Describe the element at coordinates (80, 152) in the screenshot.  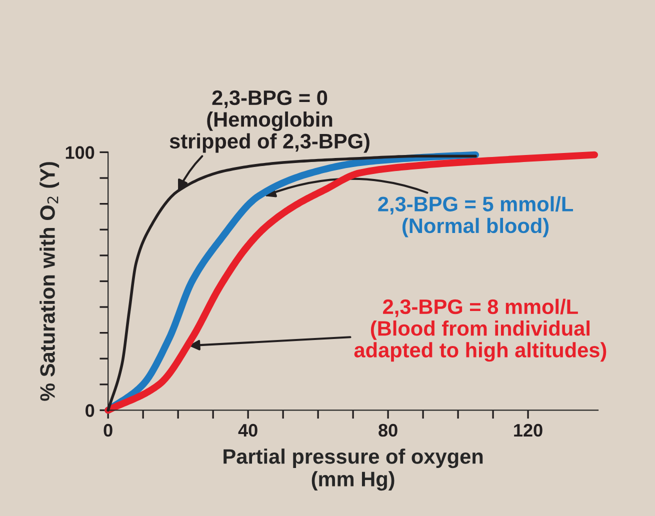
I see `y-tick-label: 100` at that location.